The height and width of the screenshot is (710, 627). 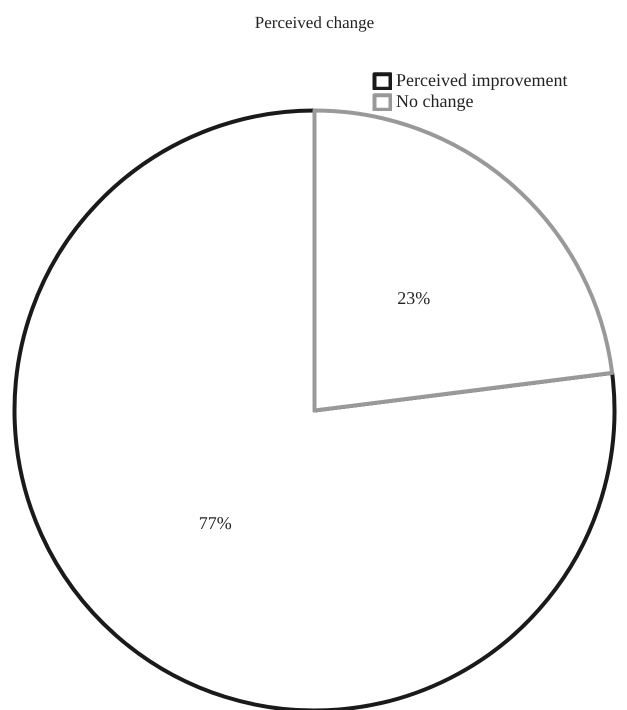 What do you see at coordinates (413, 298) in the screenshot?
I see `data-label: 23%` at bounding box center [413, 298].